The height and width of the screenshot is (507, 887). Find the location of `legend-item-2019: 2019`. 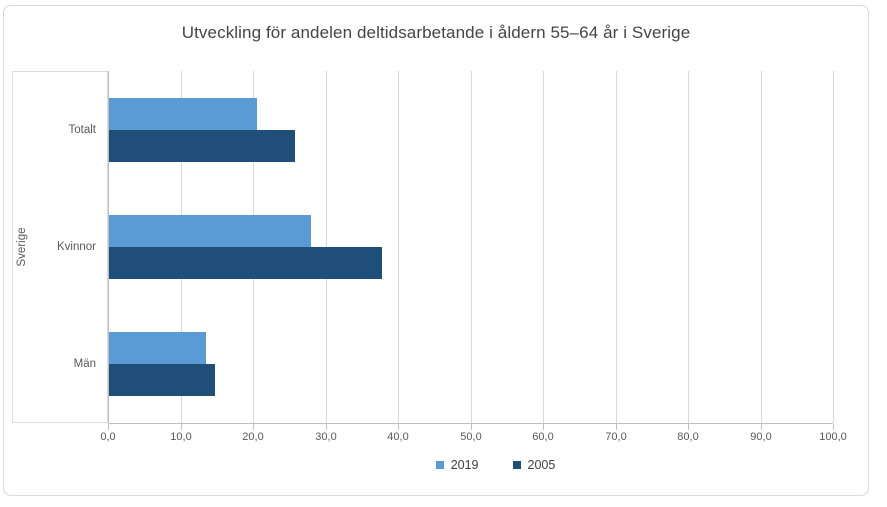

legend-item-2019: 2019 is located at coordinates (457, 465).